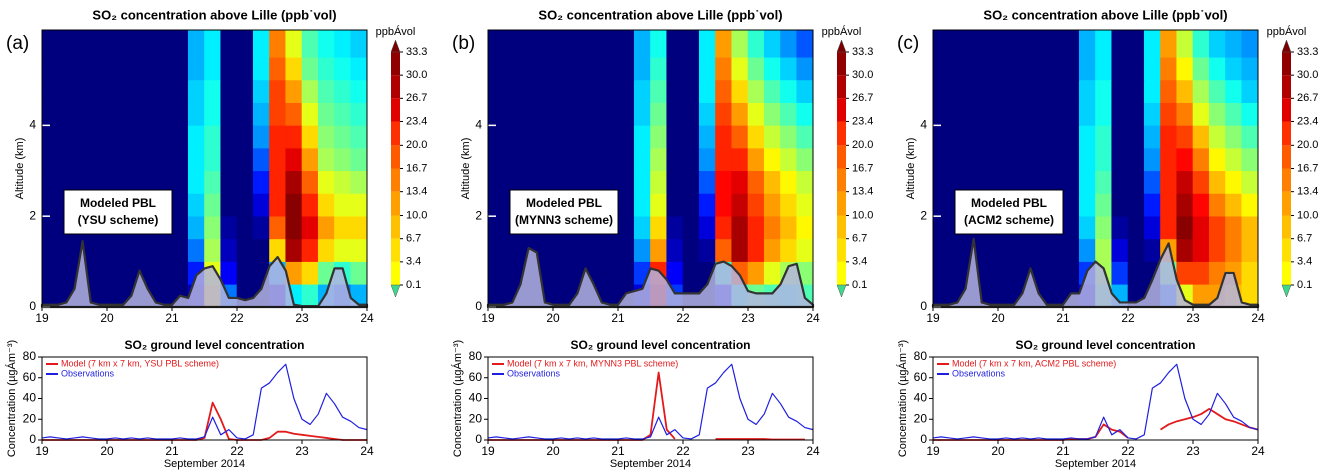 The width and height of the screenshot is (1320, 472). Describe the element at coordinates (17, 43) in the screenshot. I see `panel-label: (a)` at that location.